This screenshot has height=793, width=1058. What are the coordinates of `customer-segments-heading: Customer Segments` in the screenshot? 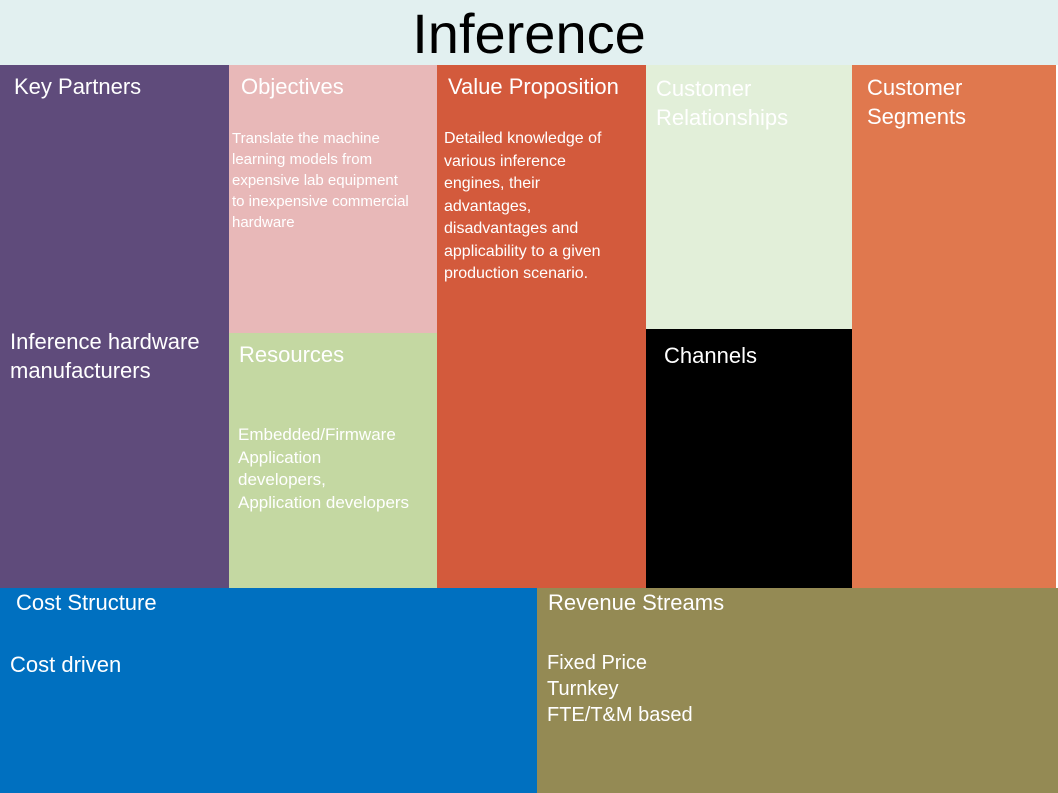 It's located at (917, 102).